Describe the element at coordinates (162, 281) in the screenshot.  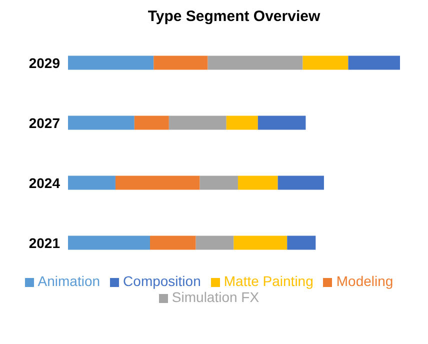
I see `legend-label: Composition` at that location.